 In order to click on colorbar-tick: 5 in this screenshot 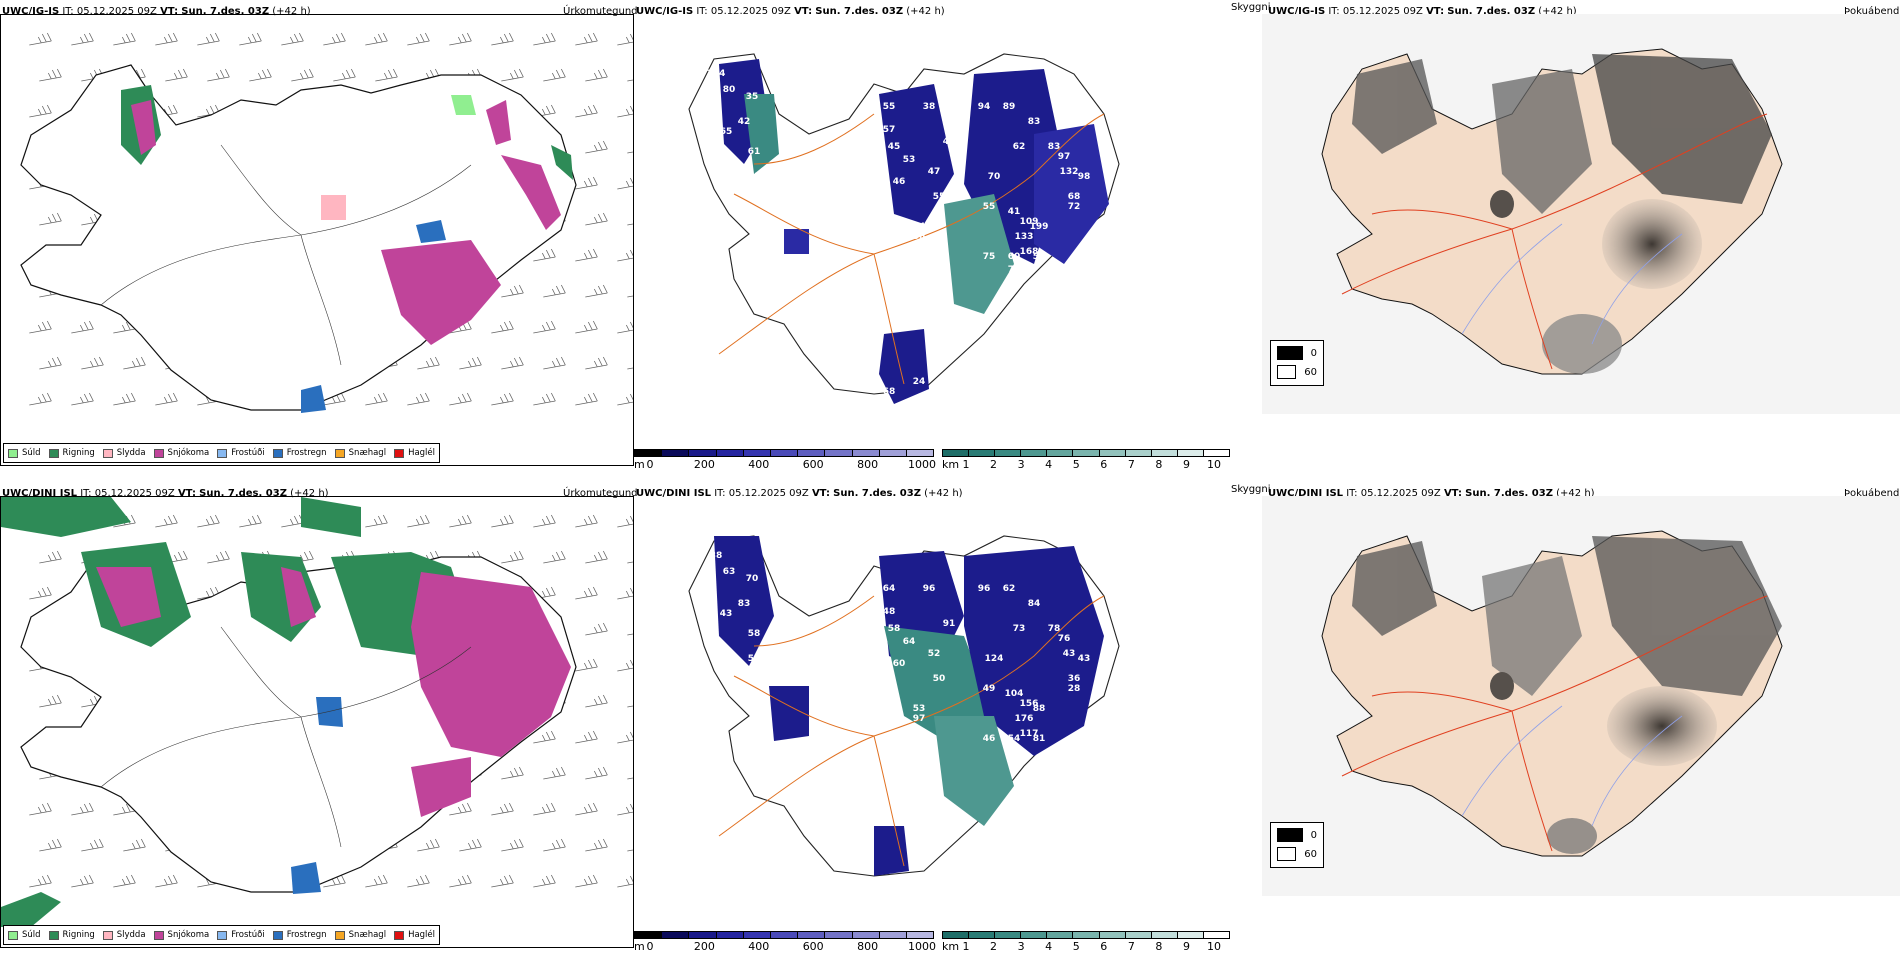, I will do `click(1076, 946)`.